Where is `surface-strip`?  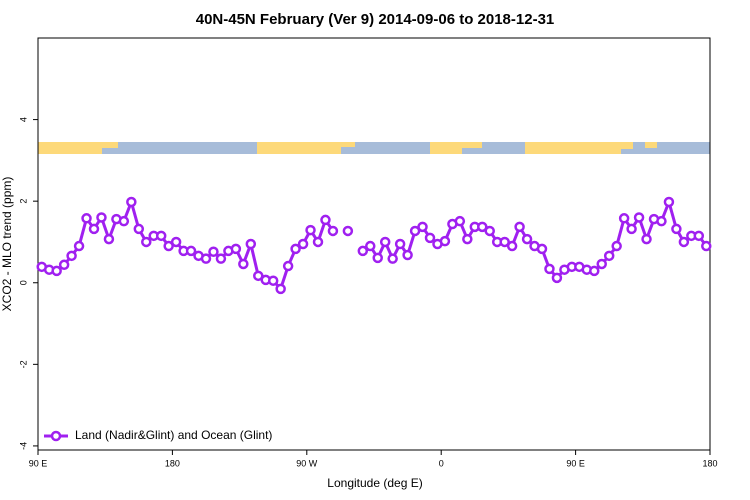
surface-strip is located at coordinates (374, 148).